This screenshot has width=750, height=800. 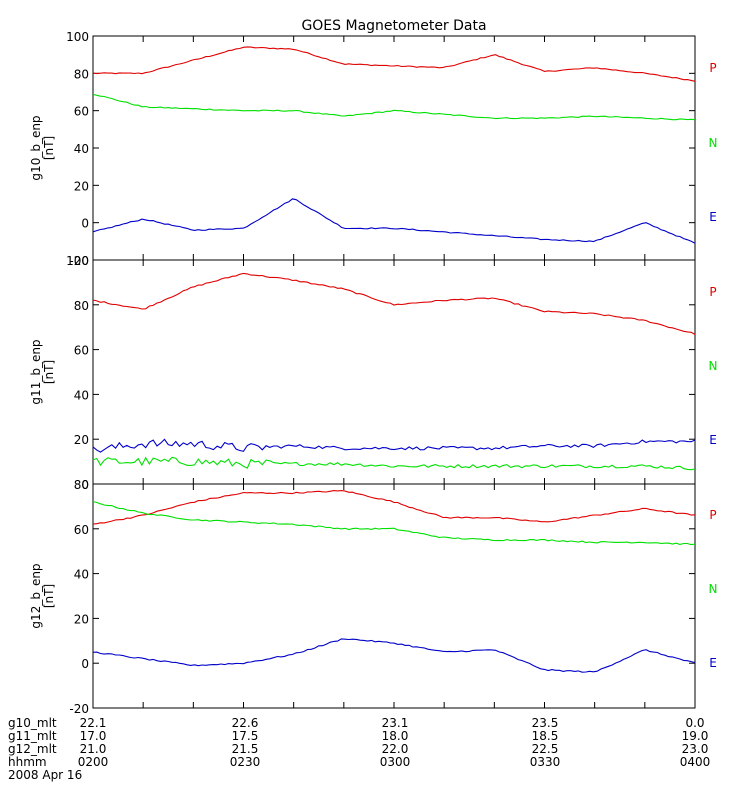 What do you see at coordinates (695, 749) in the screenshot?
I see `footer-tick-label: 23.0` at bounding box center [695, 749].